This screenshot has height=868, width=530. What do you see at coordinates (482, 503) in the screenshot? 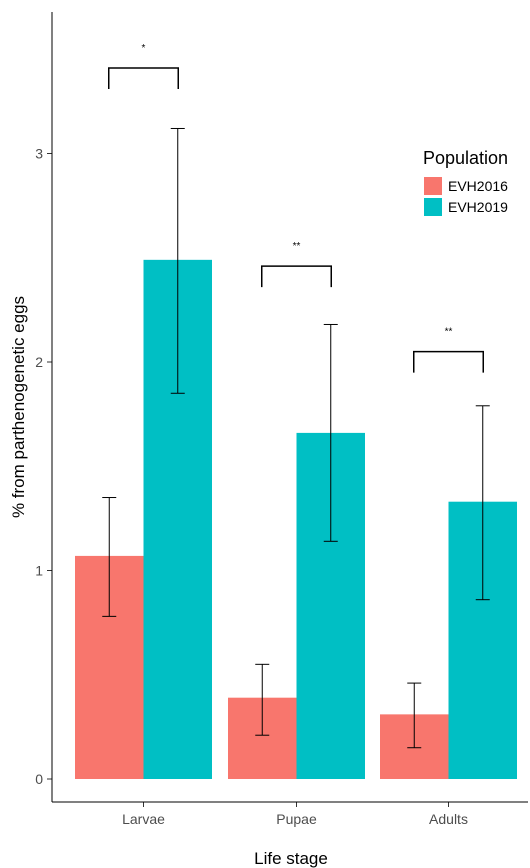
I see `error-bar-adults-evh2019` at bounding box center [482, 503].